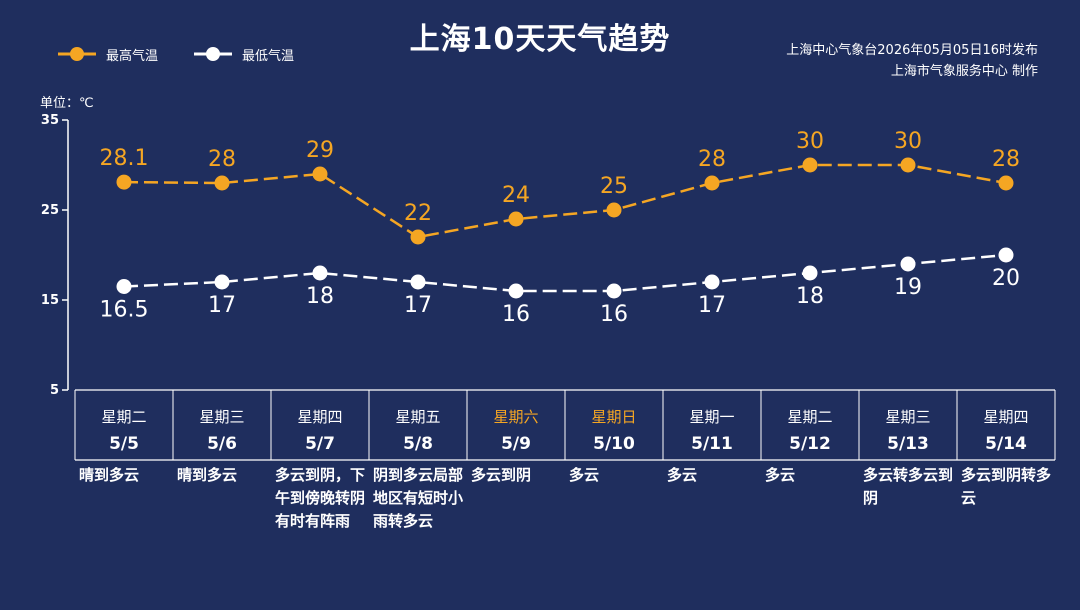  I want to click on source-line-2: 上海市气象服务中心 制作, so click(964, 71).